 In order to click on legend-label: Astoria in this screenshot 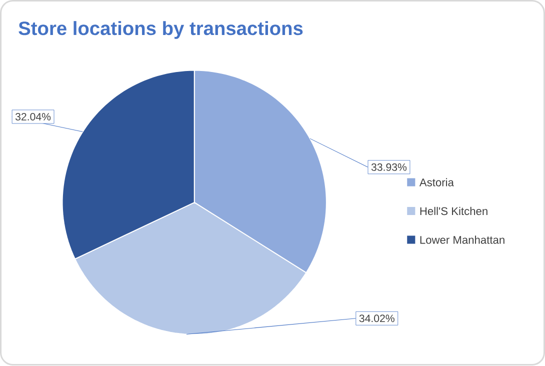, I will do `click(436, 182)`.